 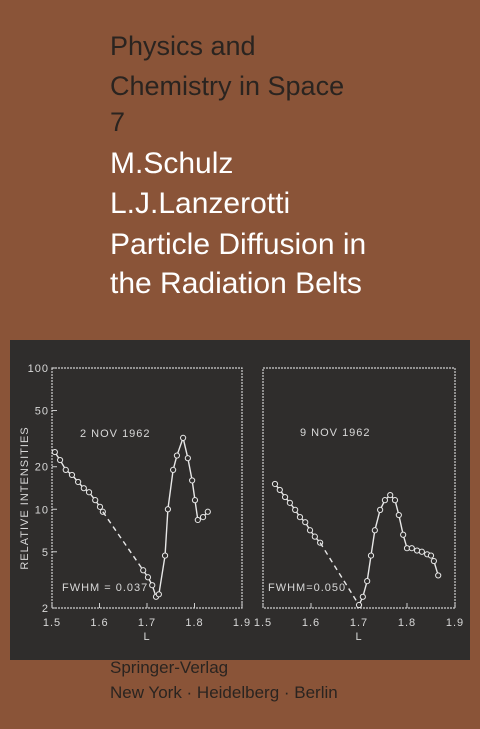 What do you see at coordinates (117, 122) in the screenshot?
I see `series-number: 7` at bounding box center [117, 122].